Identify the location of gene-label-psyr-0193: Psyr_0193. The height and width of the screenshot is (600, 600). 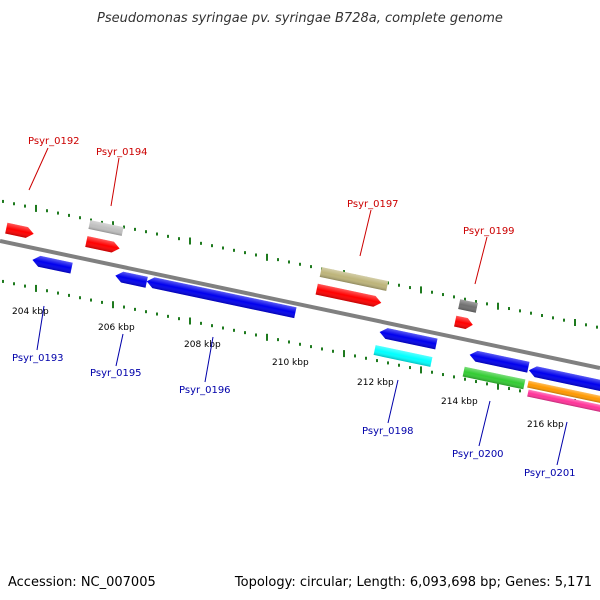
(38, 358).